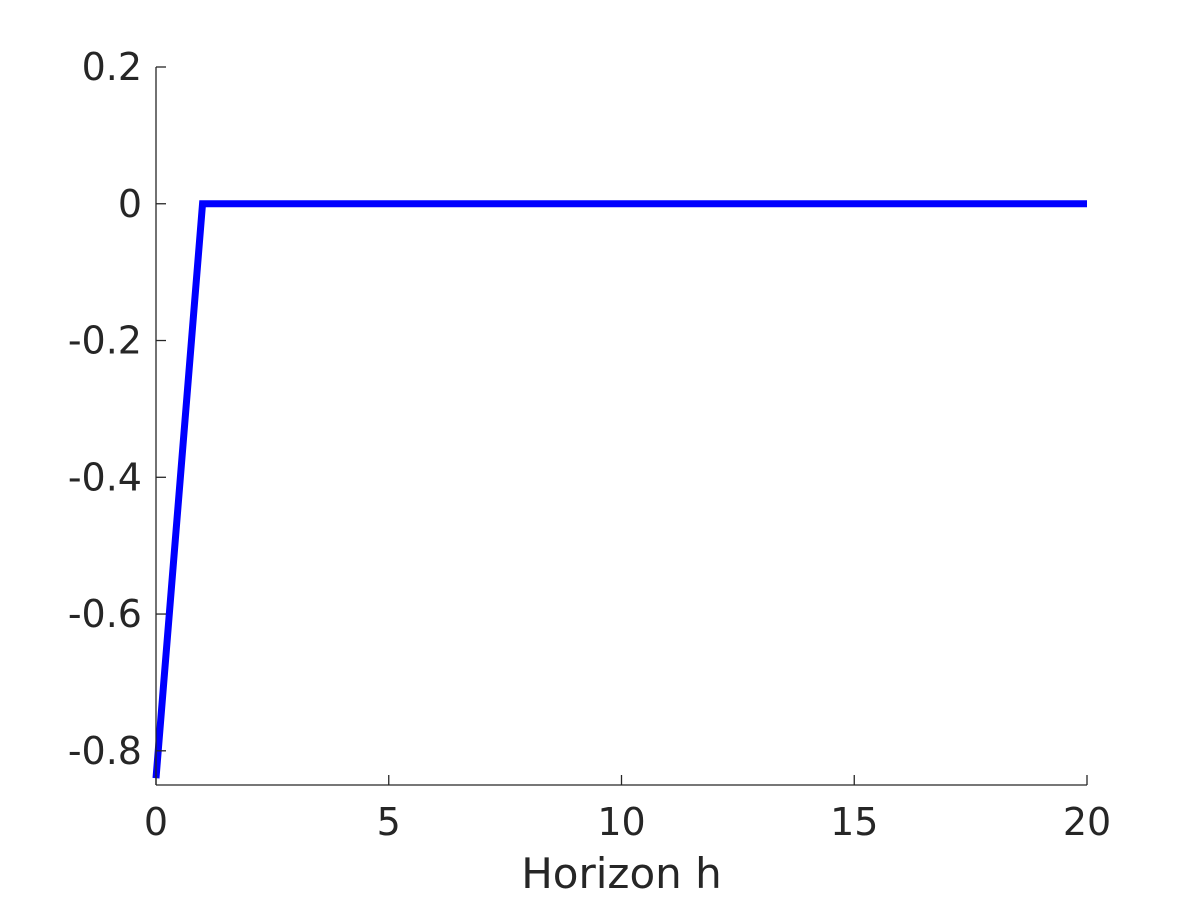  I want to click on y-tick-label: -0.2, so click(105, 341).